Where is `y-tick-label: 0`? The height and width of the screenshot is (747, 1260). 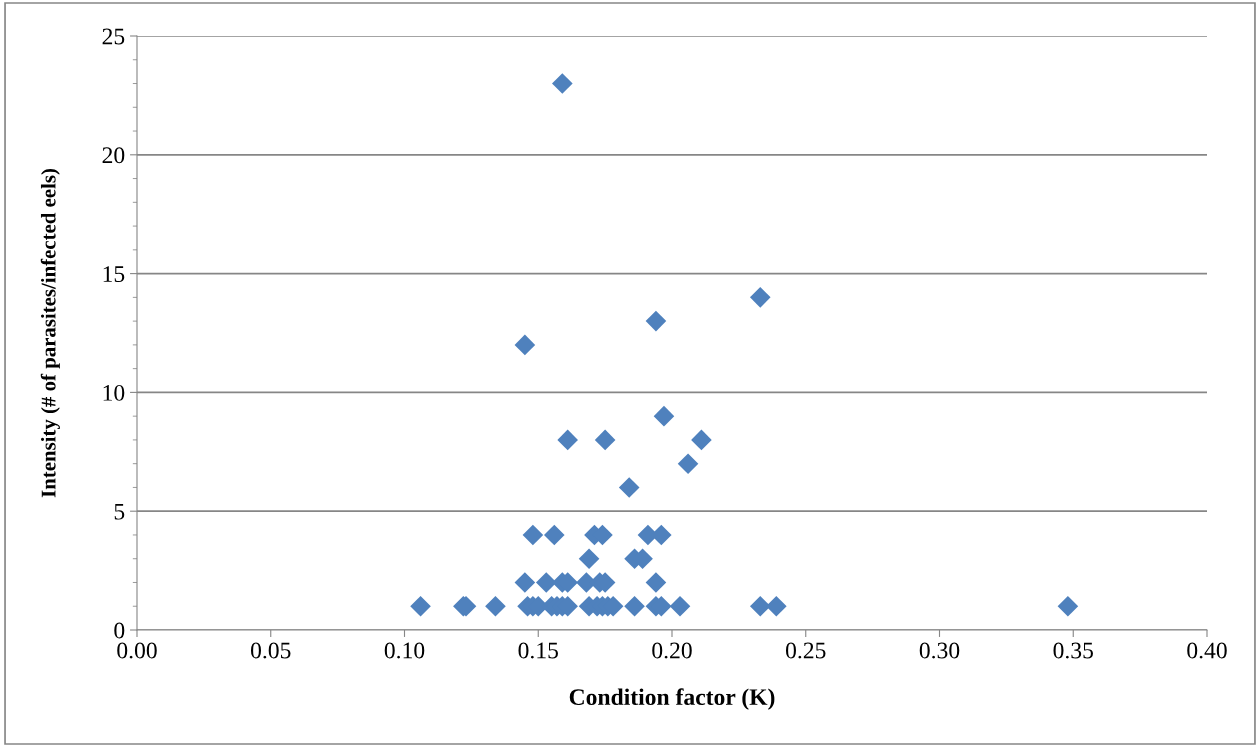 y-tick-label: 0 is located at coordinates (119, 630).